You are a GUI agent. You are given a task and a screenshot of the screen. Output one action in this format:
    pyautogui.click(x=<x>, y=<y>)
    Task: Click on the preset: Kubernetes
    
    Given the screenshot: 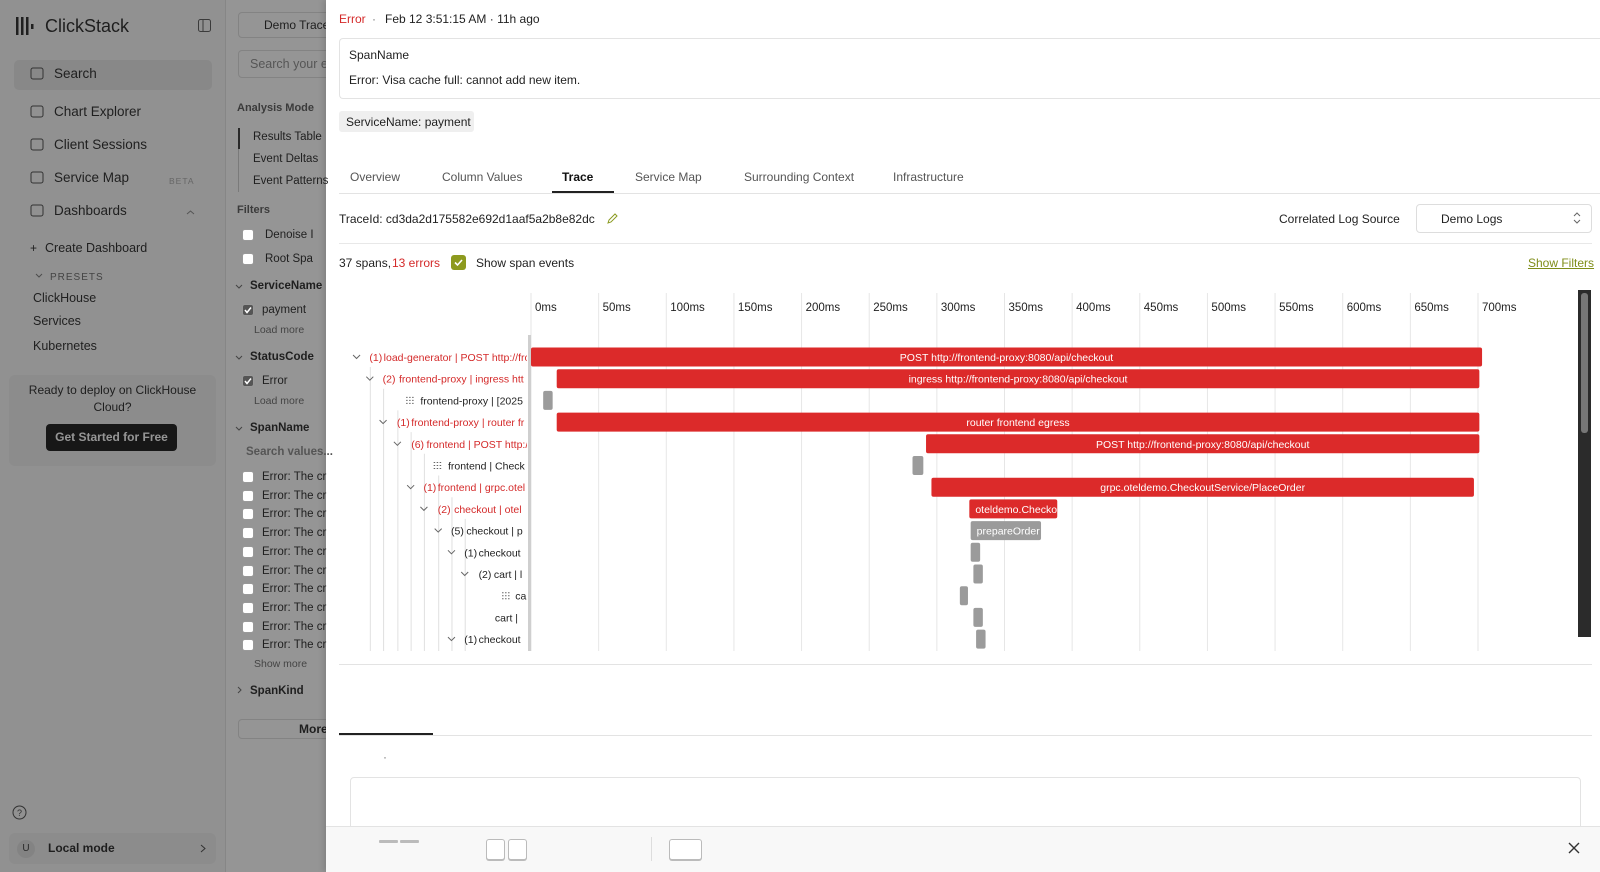 What is the action you would take?
    pyautogui.click(x=65, y=346)
    